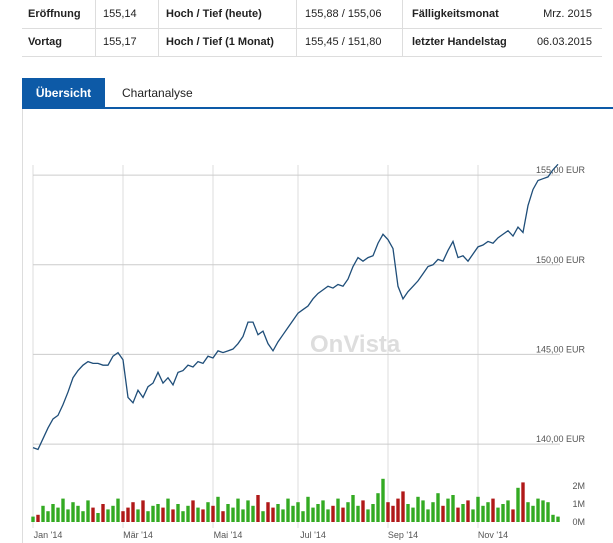 The height and width of the screenshot is (543, 613). I want to click on tab-underline, so click(317, 108).